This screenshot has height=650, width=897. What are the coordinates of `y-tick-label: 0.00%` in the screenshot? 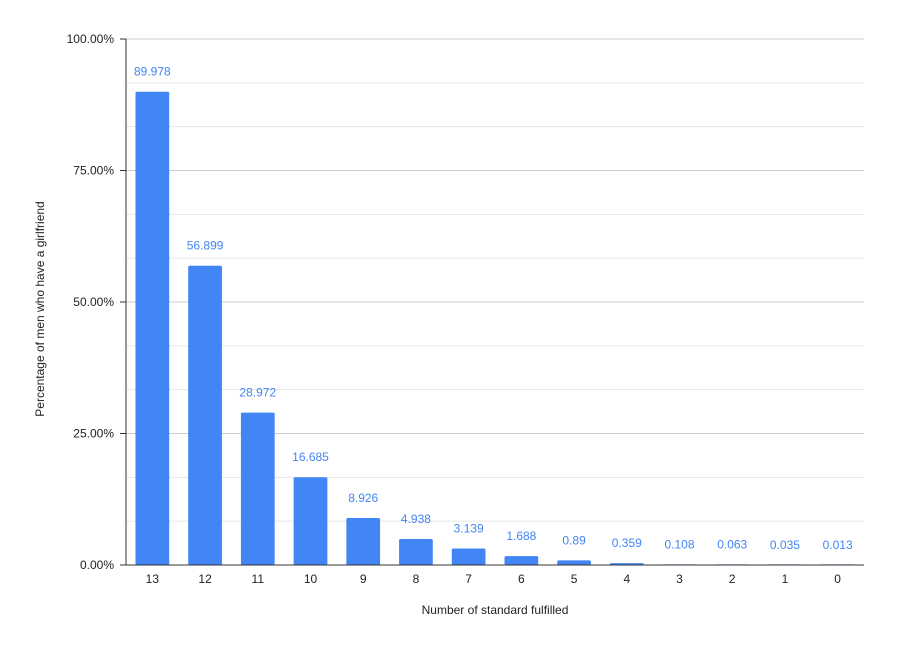 It's located at (97, 565).